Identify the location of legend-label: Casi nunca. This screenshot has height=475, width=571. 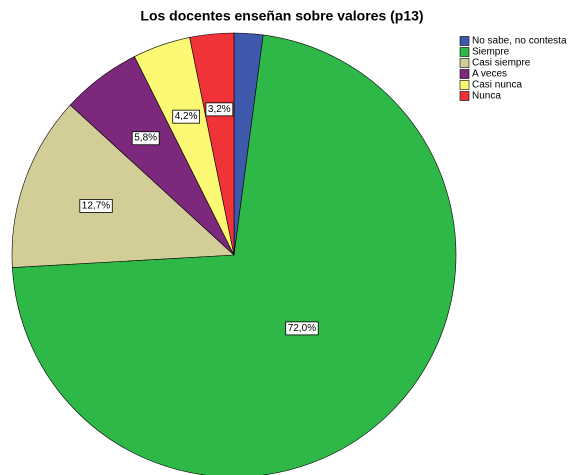
(497, 85).